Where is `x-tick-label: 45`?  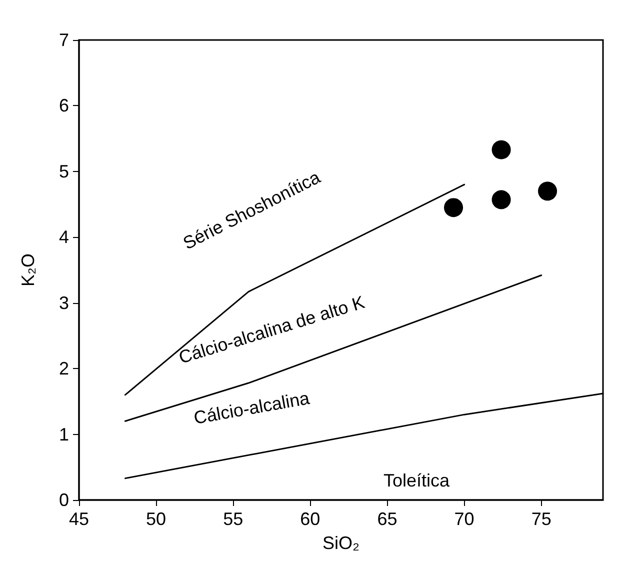 x-tick-label: 45 is located at coordinates (79, 519).